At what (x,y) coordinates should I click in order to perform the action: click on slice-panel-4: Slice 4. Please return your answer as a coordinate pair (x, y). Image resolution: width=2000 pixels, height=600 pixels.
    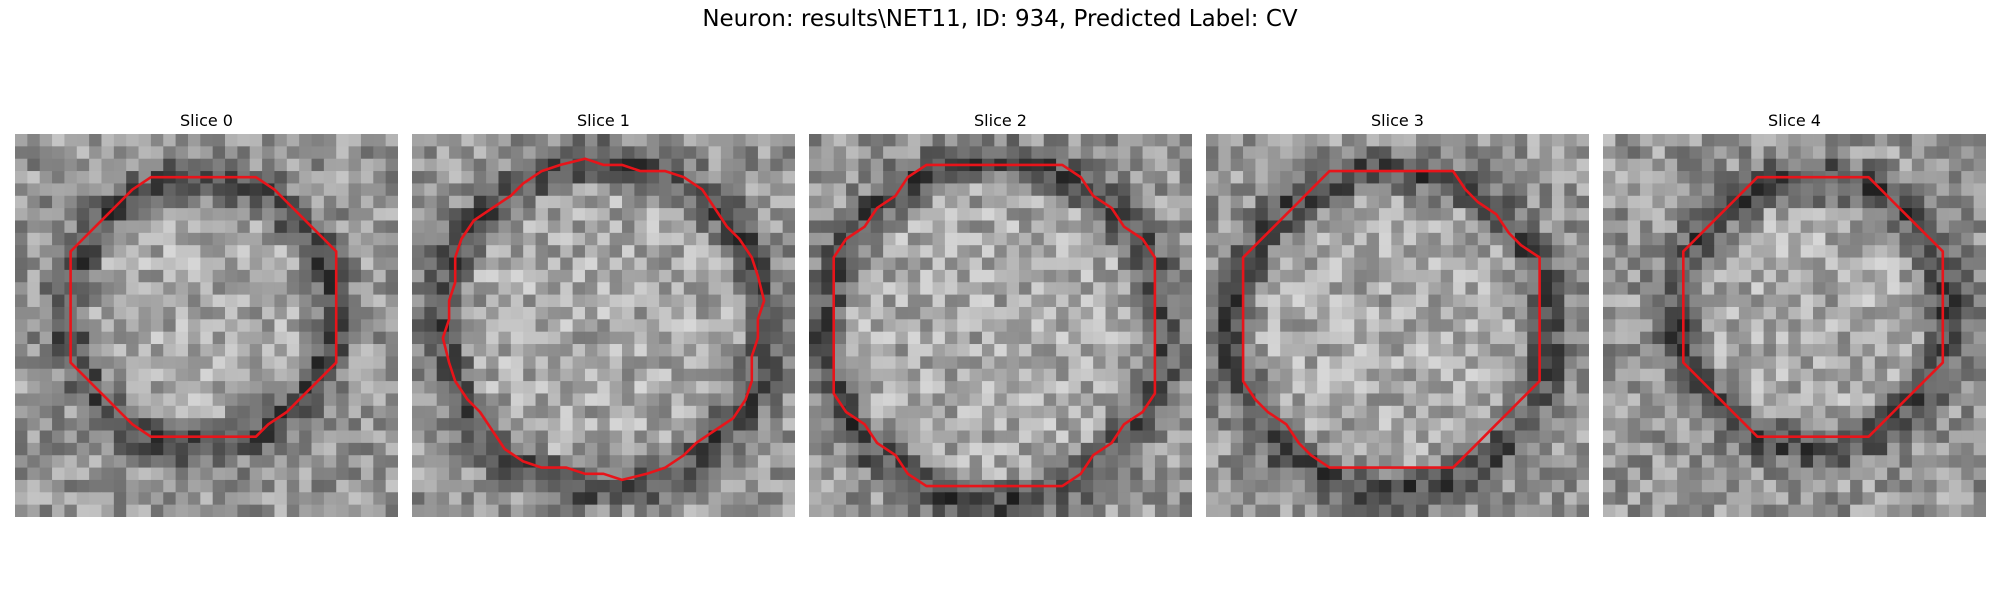
    Looking at the image, I should click on (1794, 312).